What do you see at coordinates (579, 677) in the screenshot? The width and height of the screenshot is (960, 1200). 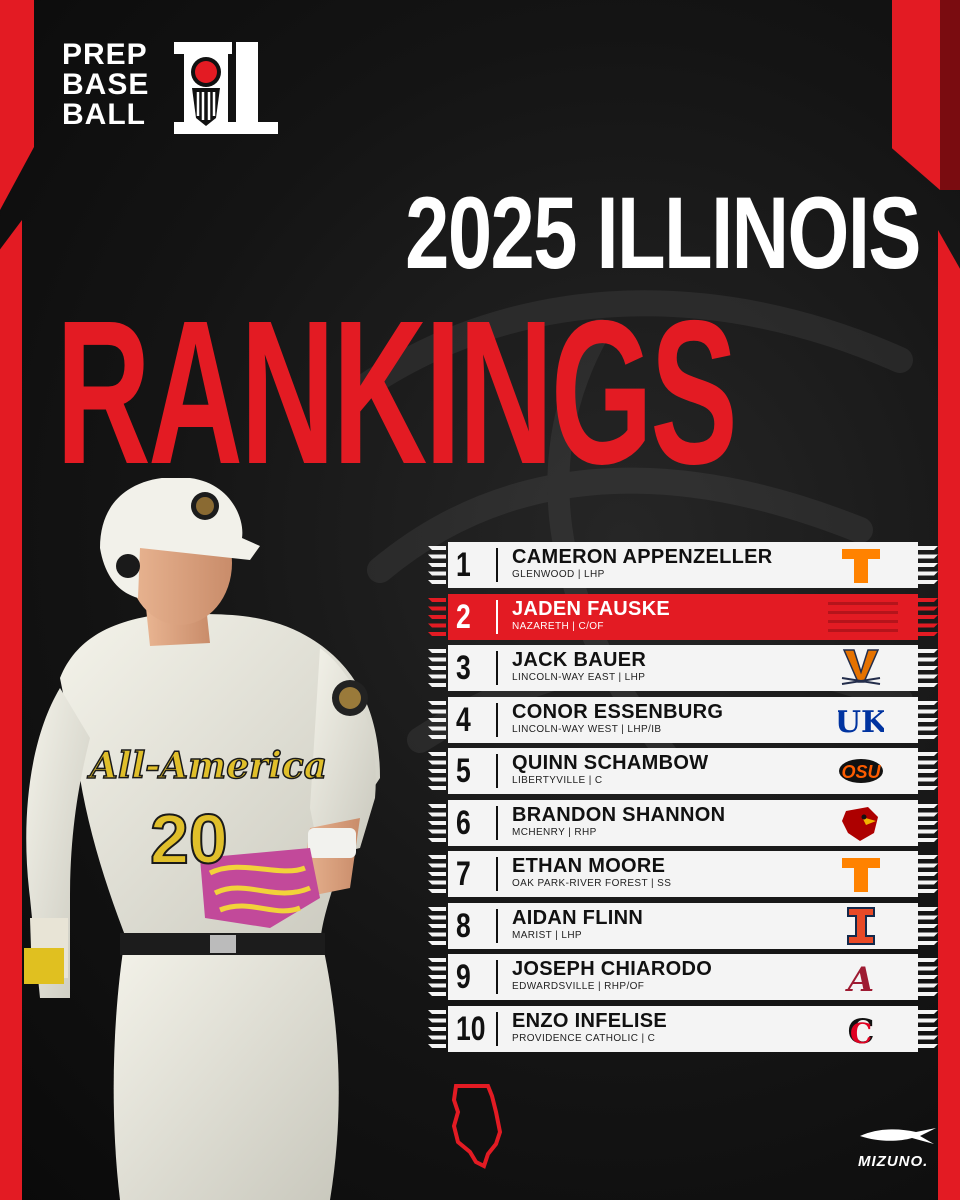 I see `player-school-position: LINCOLN-WAY EAST | LHP` at bounding box center [579, 677].